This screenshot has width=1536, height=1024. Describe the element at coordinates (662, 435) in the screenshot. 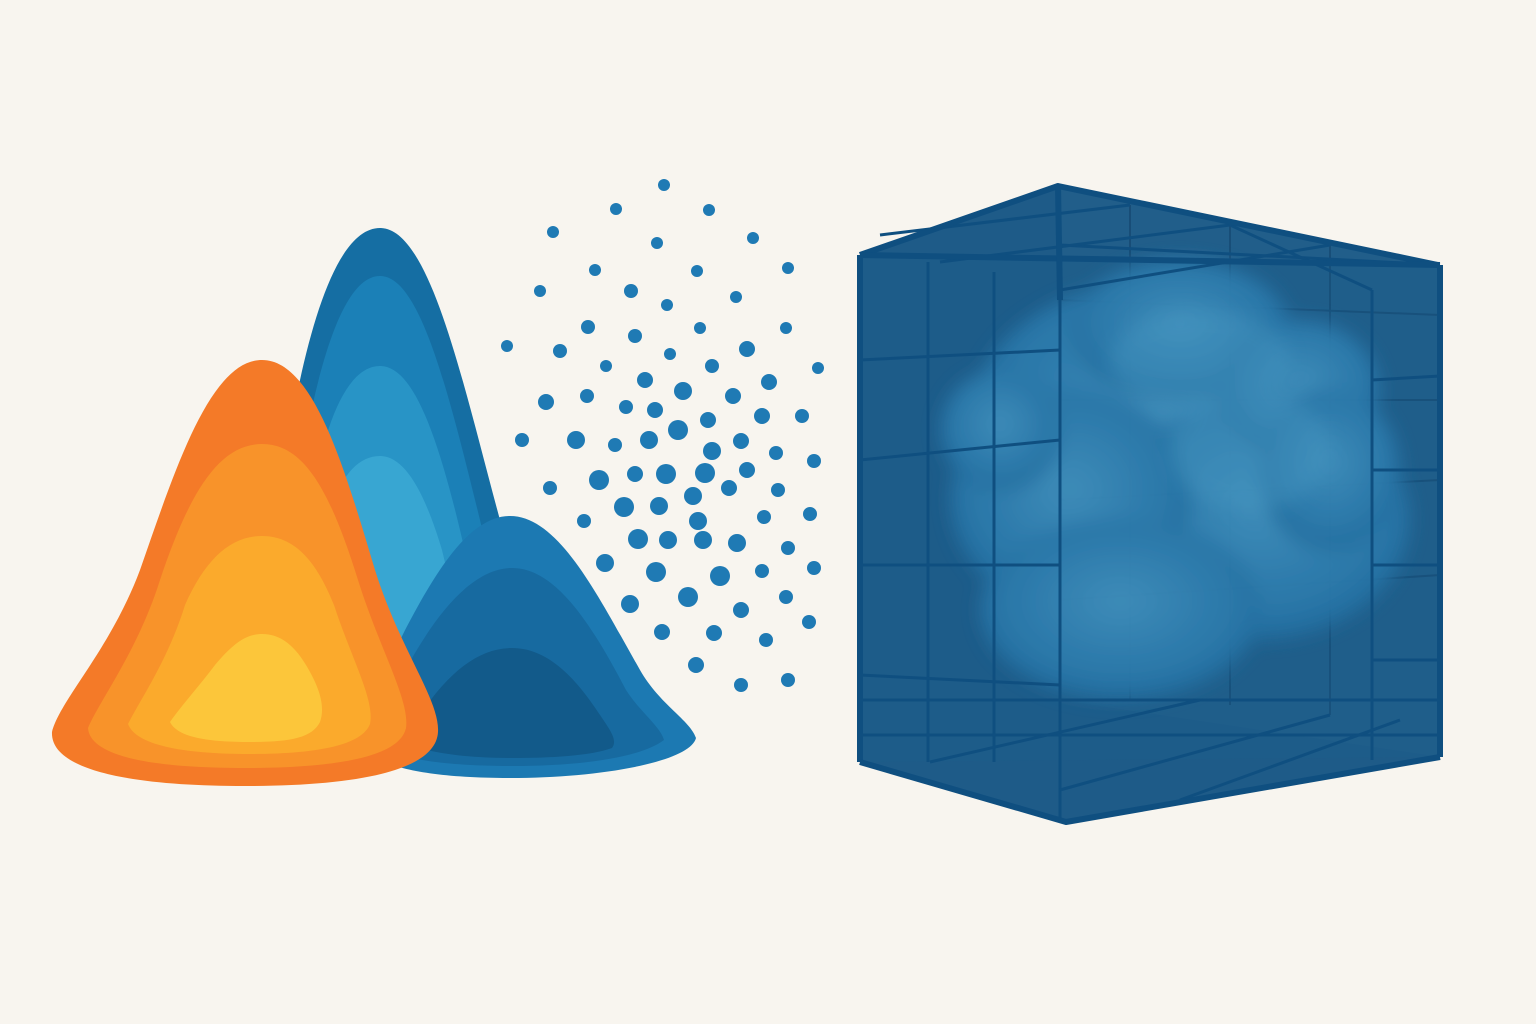

I see `particle-scatter-icon` at that location.